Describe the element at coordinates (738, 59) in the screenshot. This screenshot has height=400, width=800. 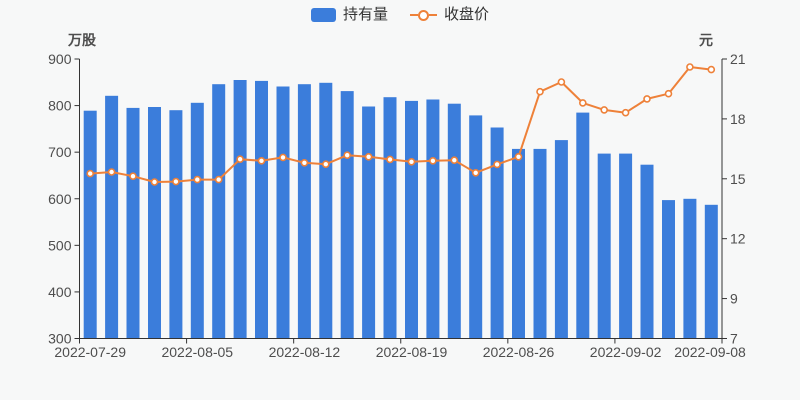
I see `right-axis-tick-label: 21` at that location.